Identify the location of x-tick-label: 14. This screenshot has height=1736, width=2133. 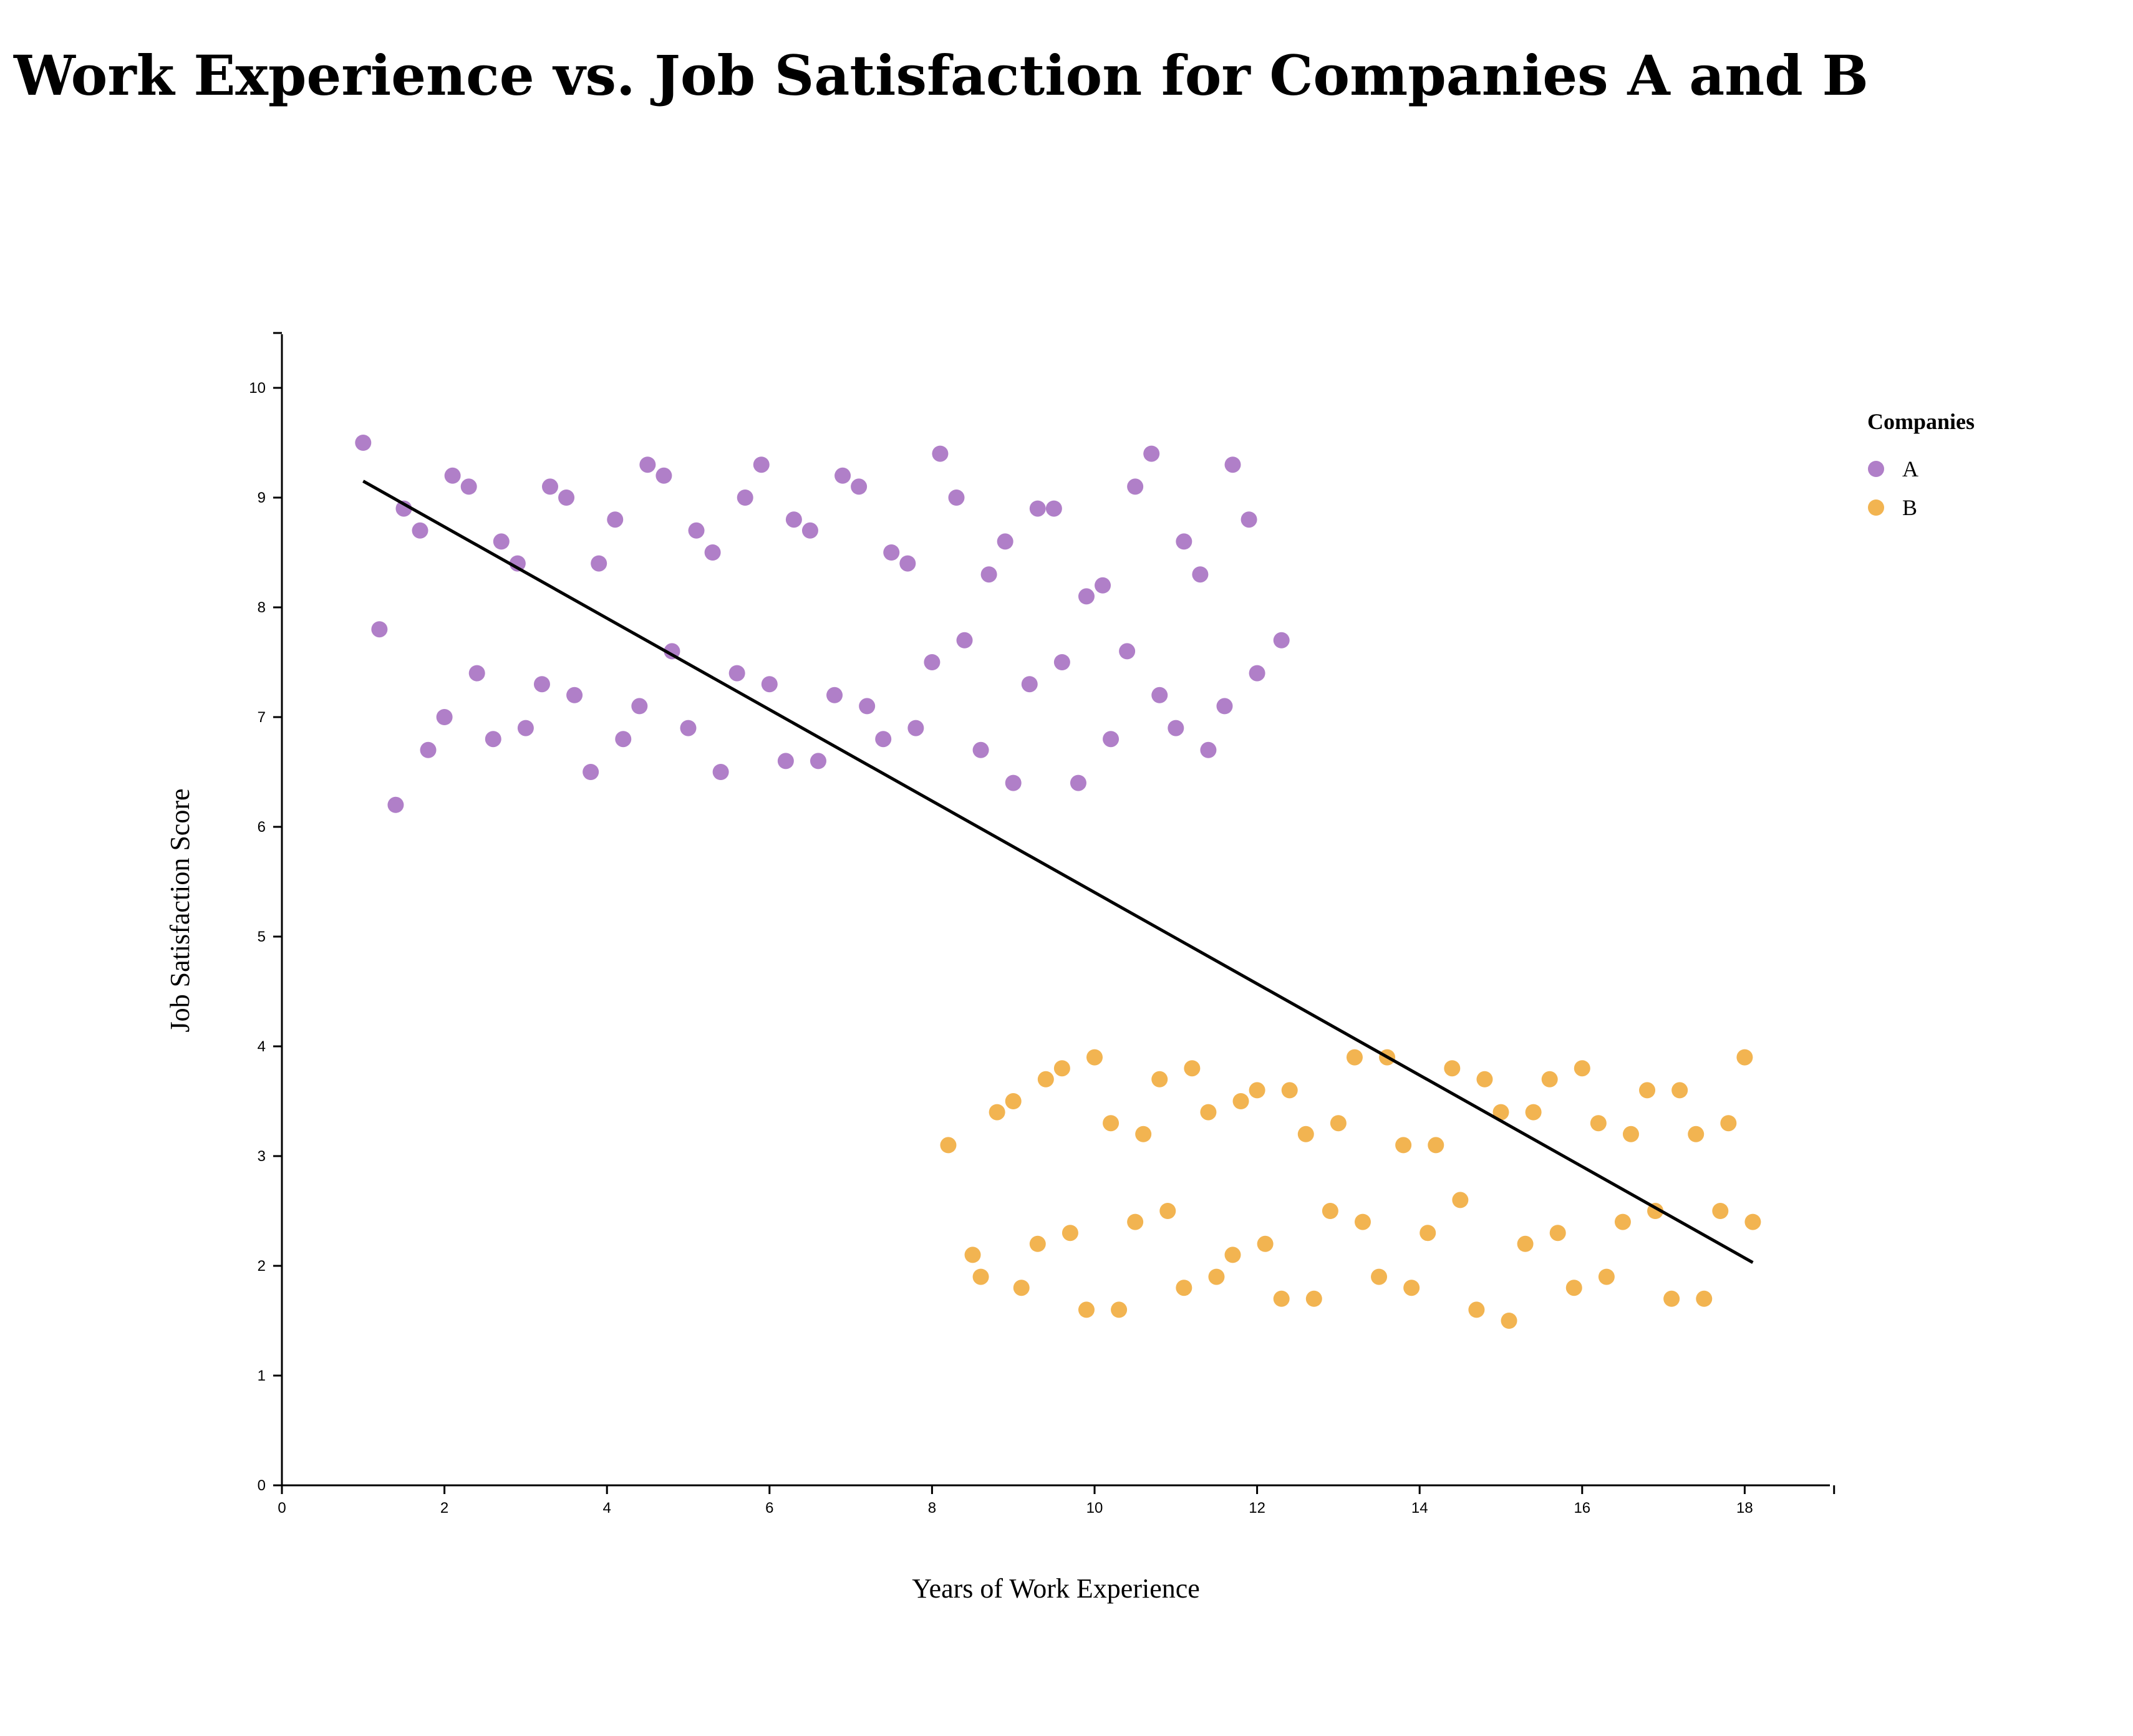
(1419, 1508).